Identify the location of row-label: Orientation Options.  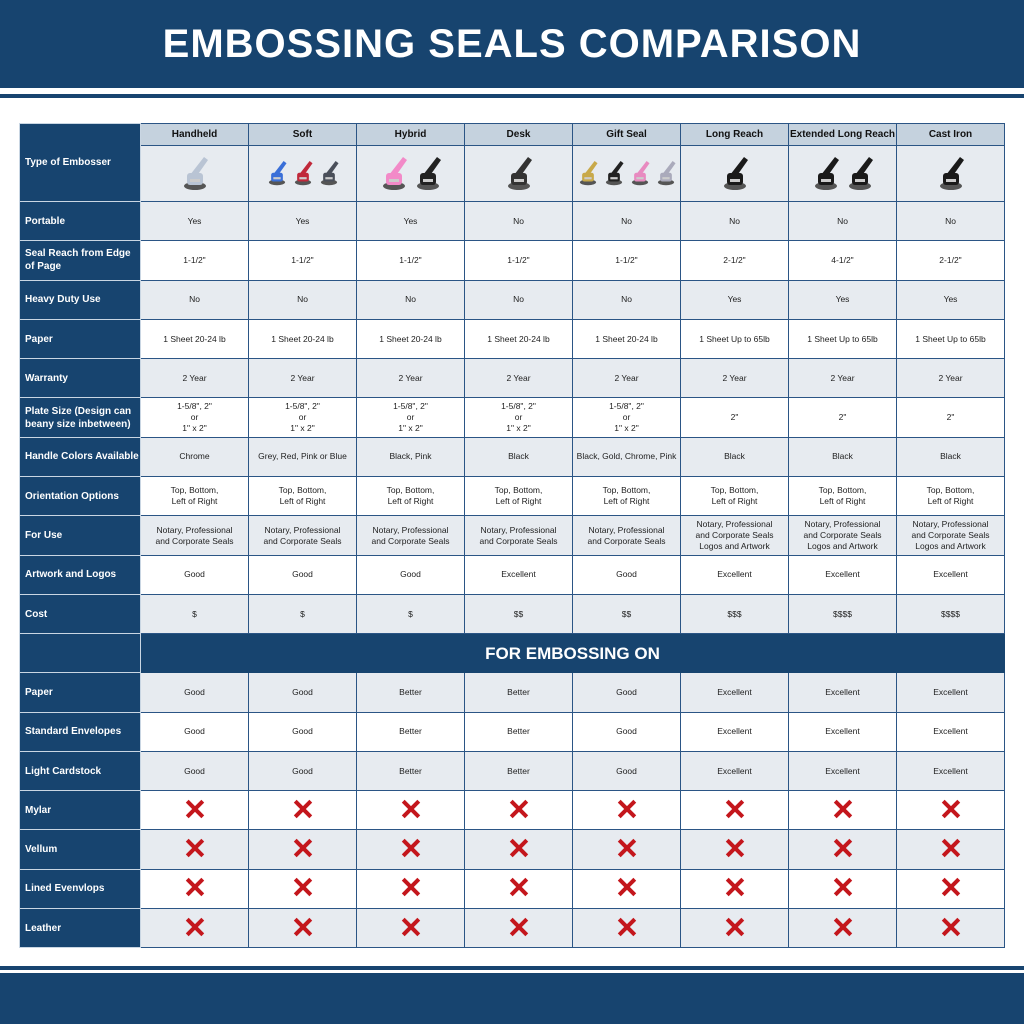
(80, 496).